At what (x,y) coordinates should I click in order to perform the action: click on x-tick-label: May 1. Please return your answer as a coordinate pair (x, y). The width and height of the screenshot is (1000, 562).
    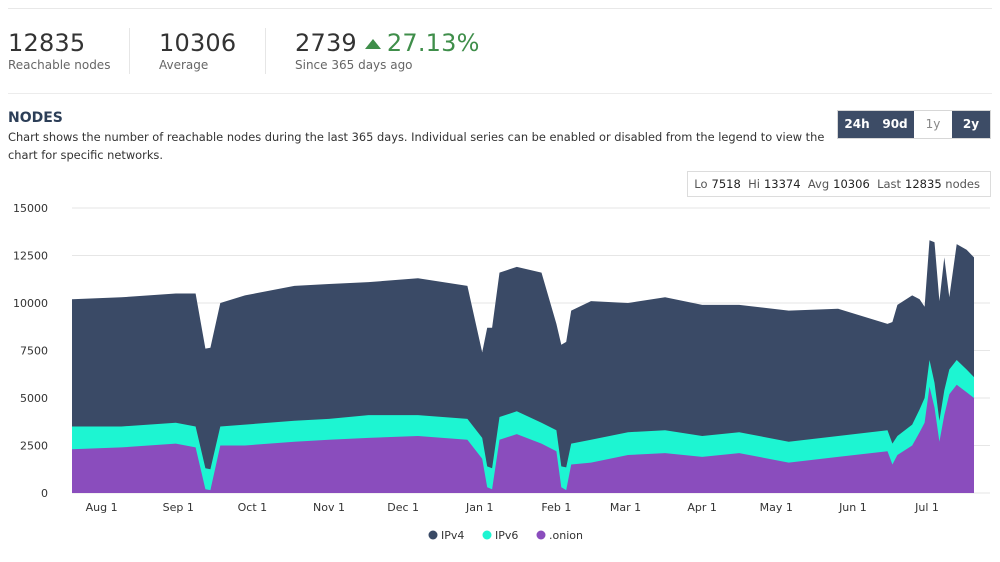
    Looking at the image, I should click on (776, 507).